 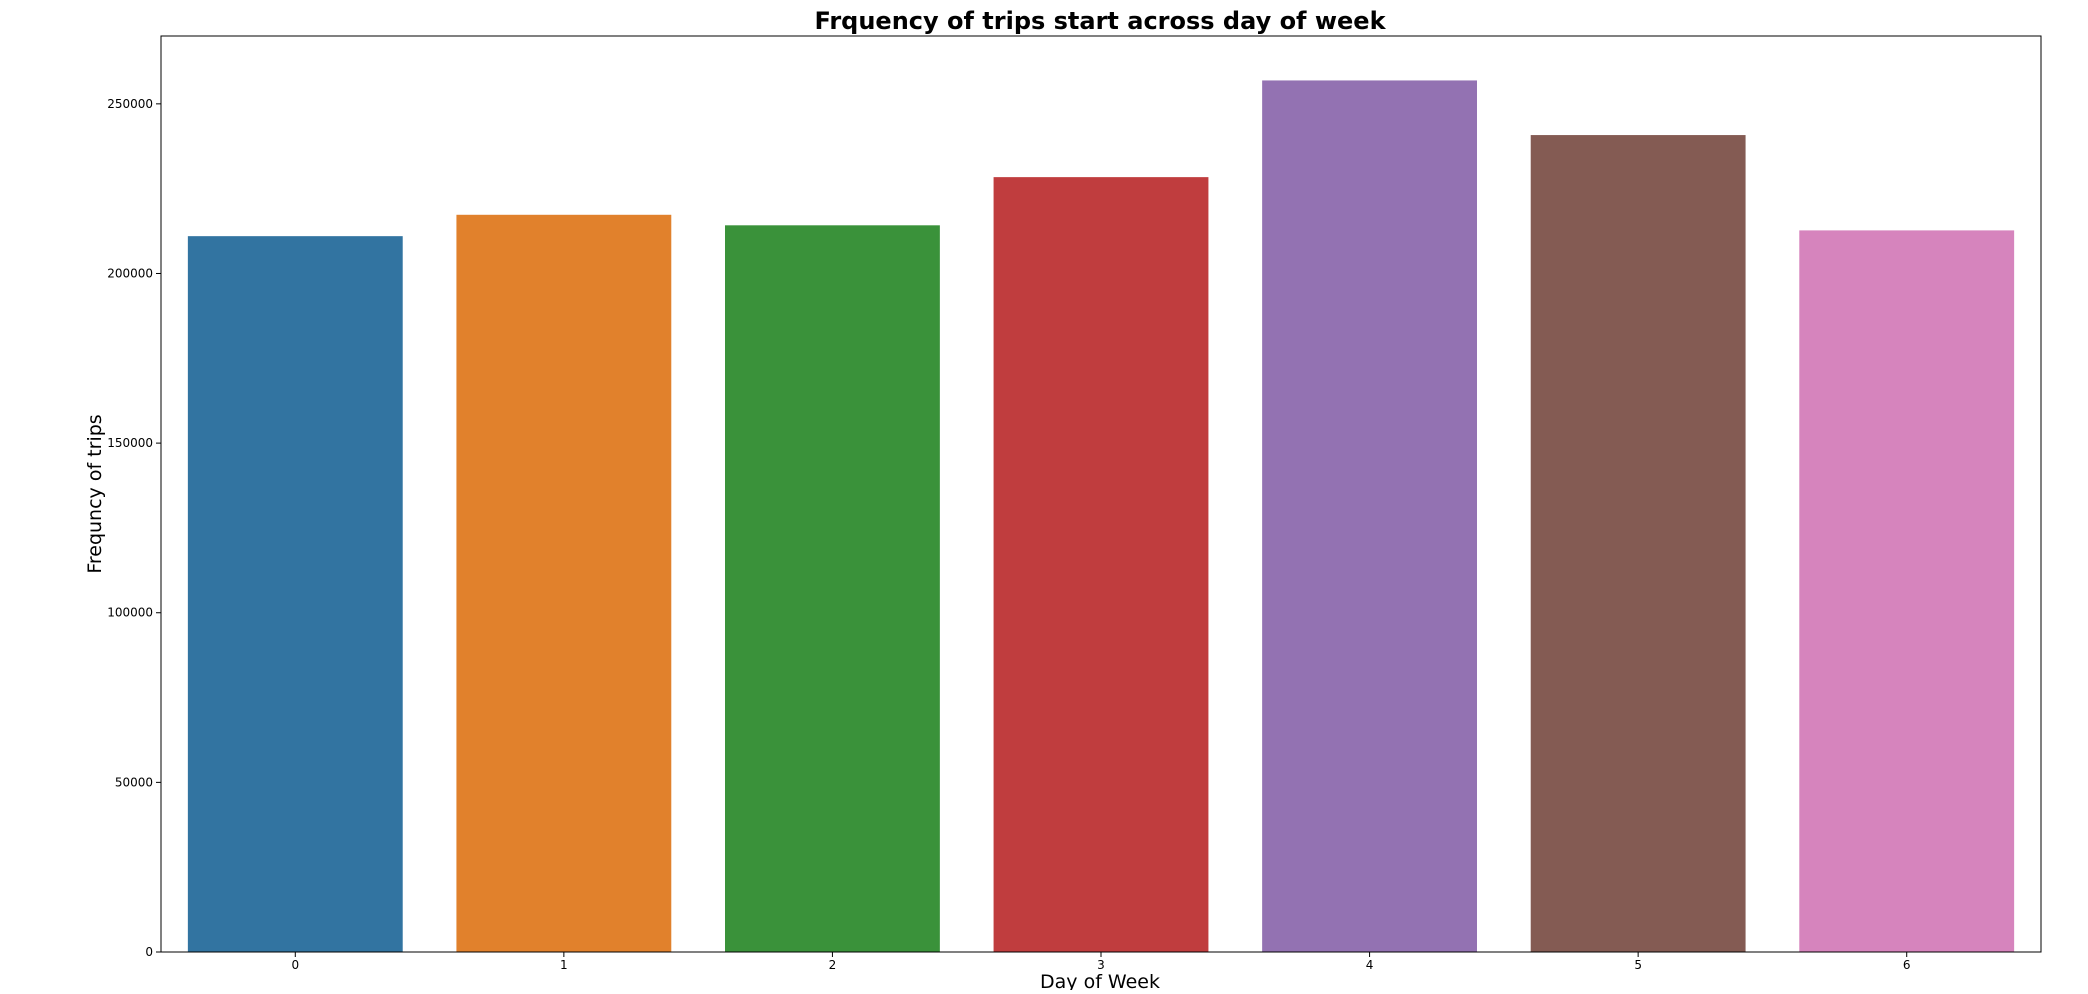 What do you see at coordinates (1100, 980) in the screenshot?
I see `x-axis-label: Day of Week` at bounding box center [1100, 980].